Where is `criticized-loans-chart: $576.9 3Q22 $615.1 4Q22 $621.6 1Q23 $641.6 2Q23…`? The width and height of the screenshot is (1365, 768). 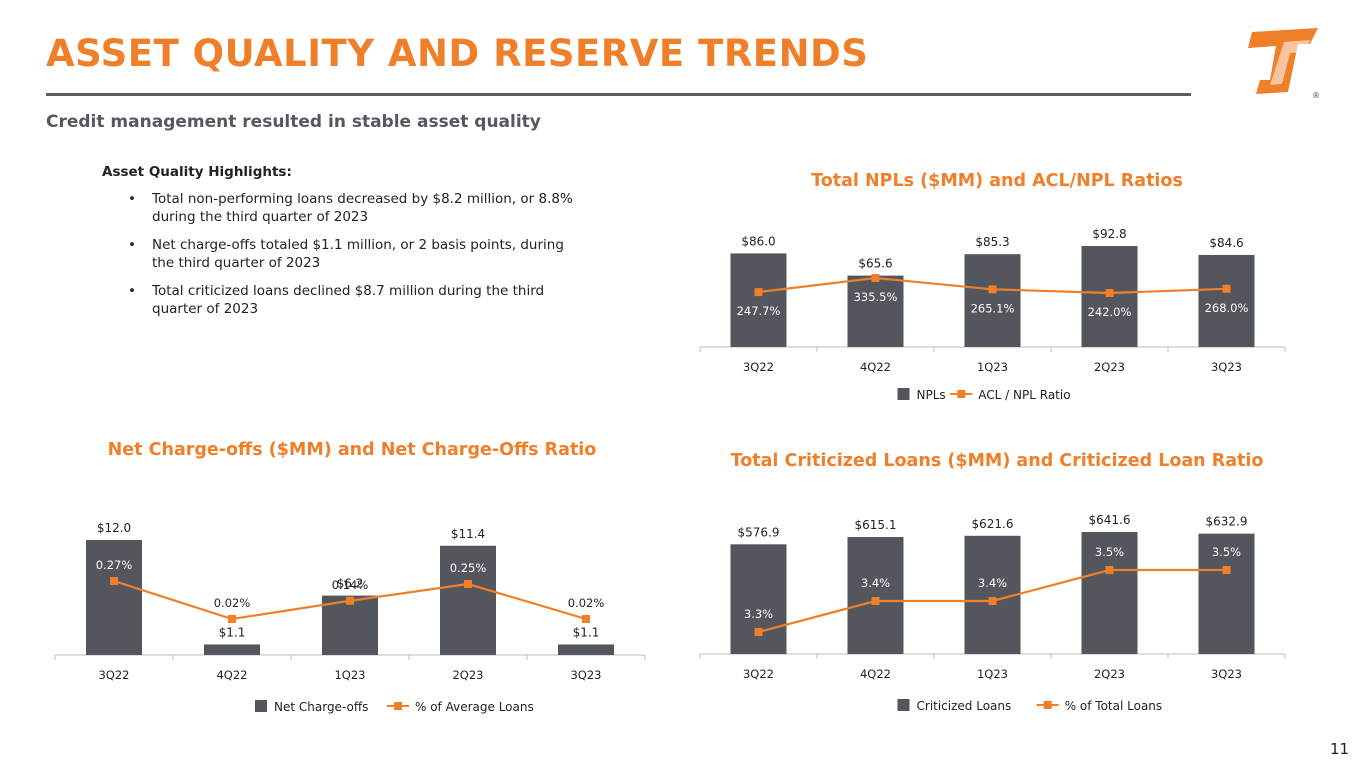 criticized-loans-chart: $576.9 3Q22 $615.1 4Q22 $621.6 1Q23 $641.6 2Q23… is located at coordinates (992, 613).